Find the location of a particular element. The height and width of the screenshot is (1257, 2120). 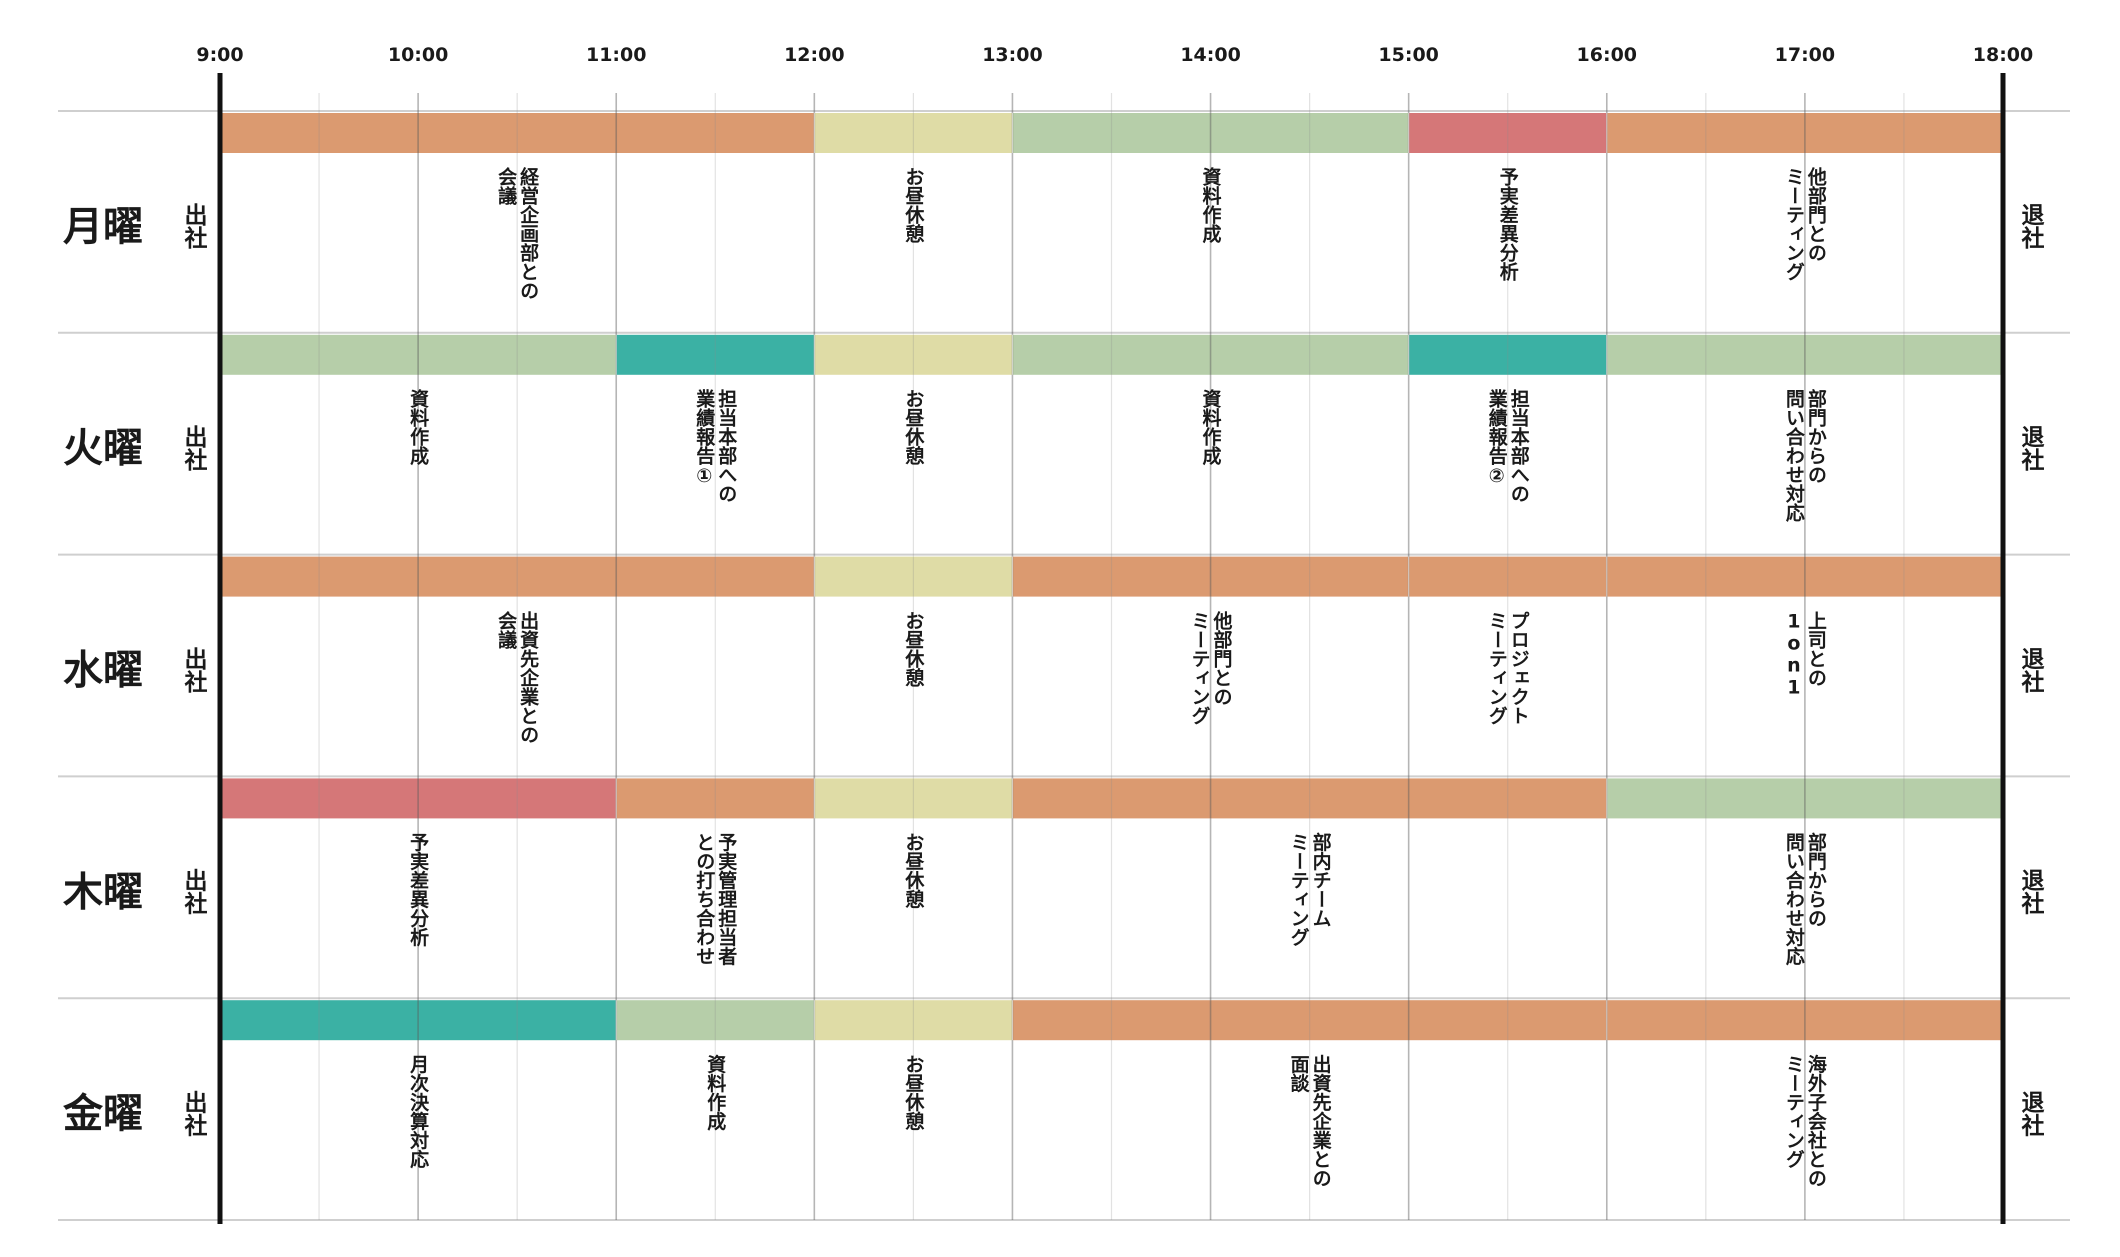

task-label-line: 部内チーム is located at coordinates (1321, 879).